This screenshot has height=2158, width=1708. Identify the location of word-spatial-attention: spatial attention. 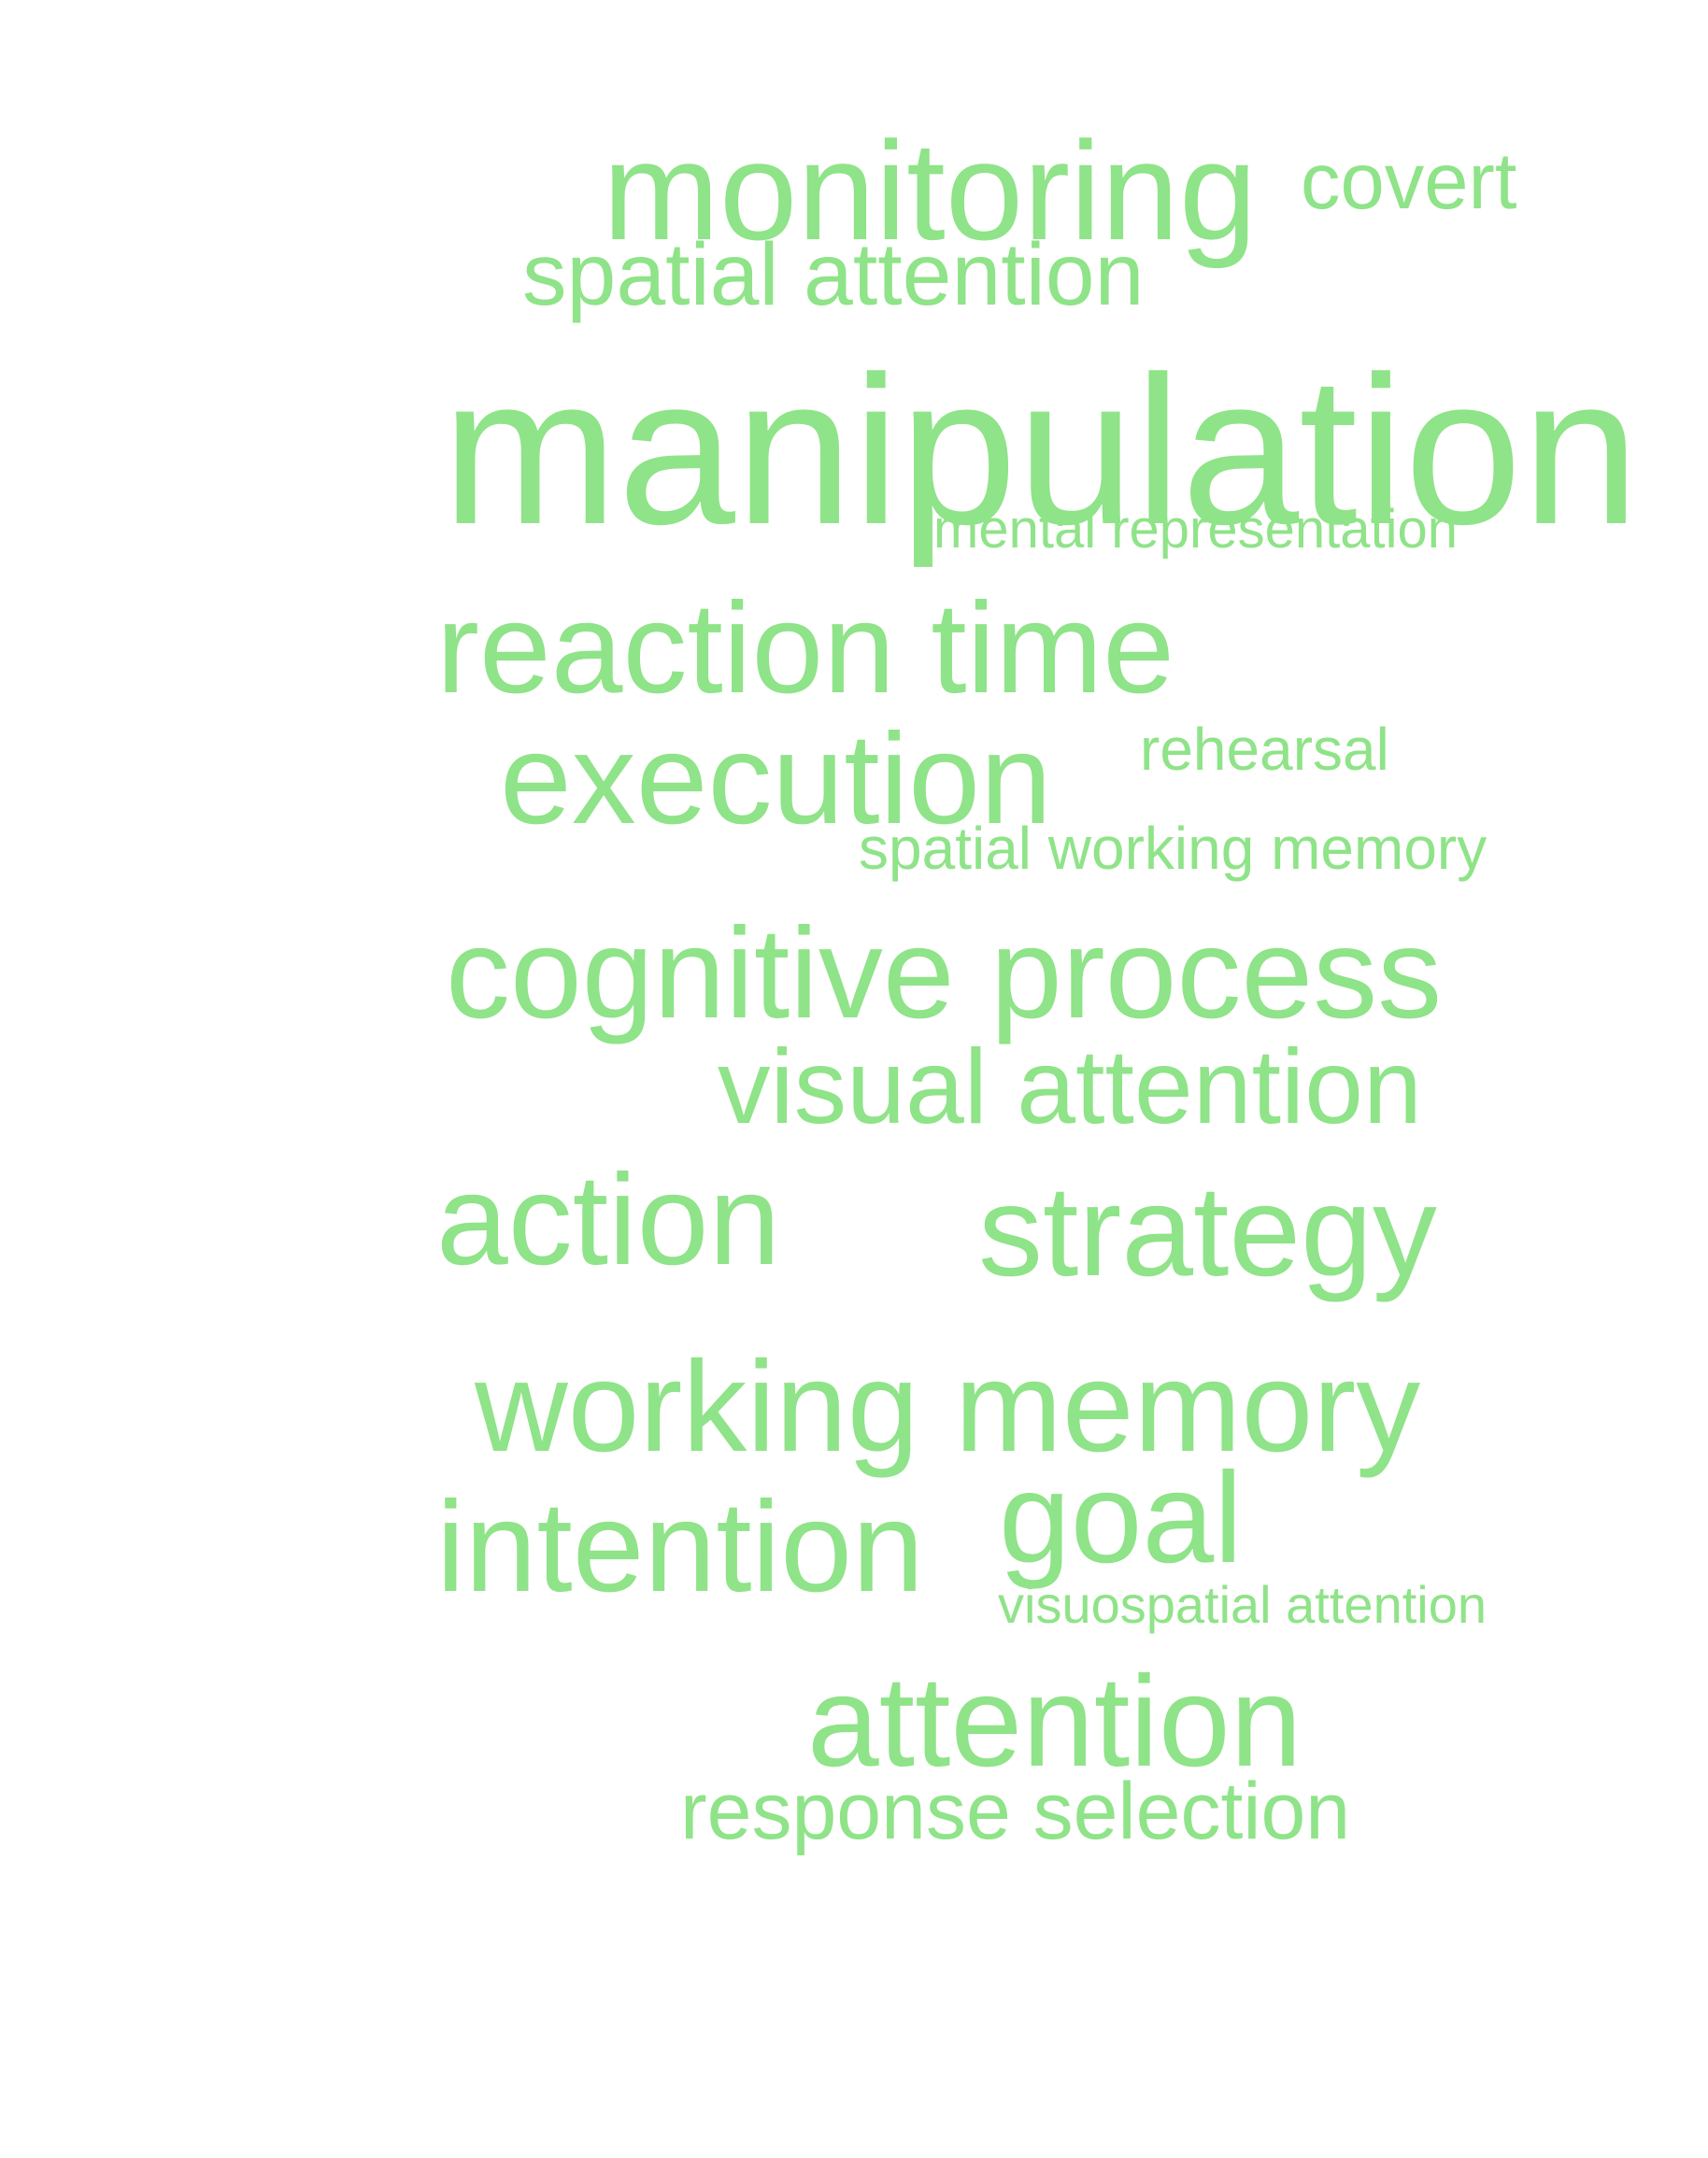
(833, 274).